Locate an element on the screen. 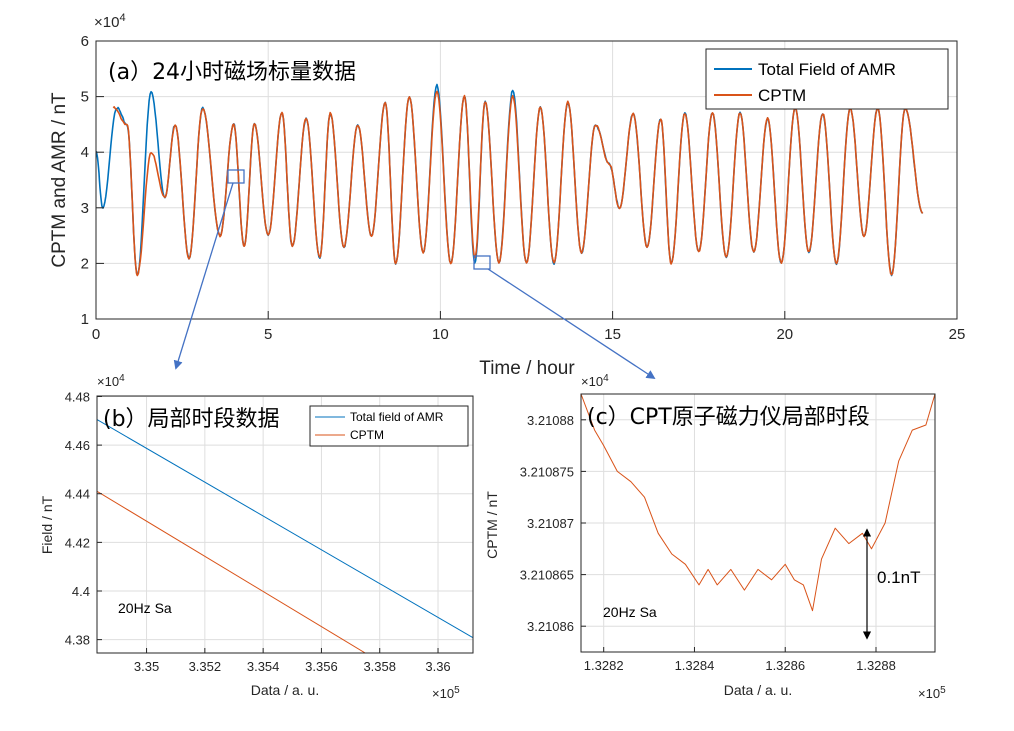  plot-frame-b is located at coordinates (285, 524).